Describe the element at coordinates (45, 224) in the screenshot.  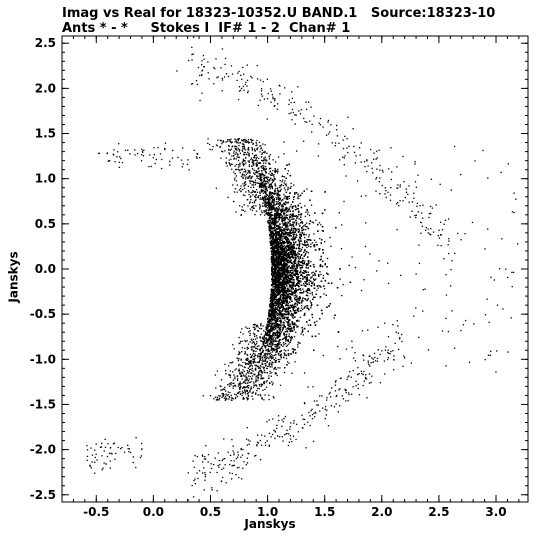
I see `y-tick-label: 0.5` at that location.